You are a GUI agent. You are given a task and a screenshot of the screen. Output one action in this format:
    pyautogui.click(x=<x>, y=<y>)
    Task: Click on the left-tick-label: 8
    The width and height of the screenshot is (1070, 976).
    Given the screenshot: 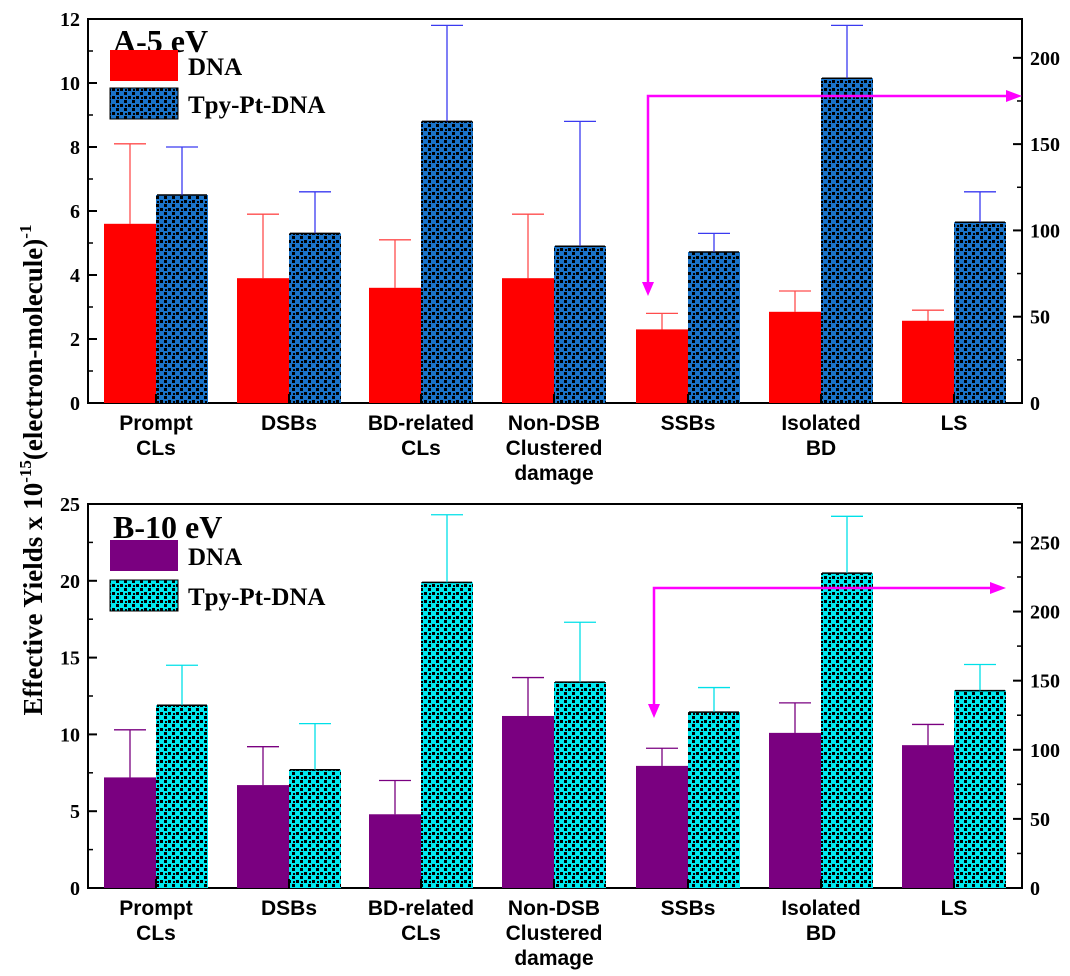 What is the action you would take?
    pyautogui.click(x=75, y=148)
    